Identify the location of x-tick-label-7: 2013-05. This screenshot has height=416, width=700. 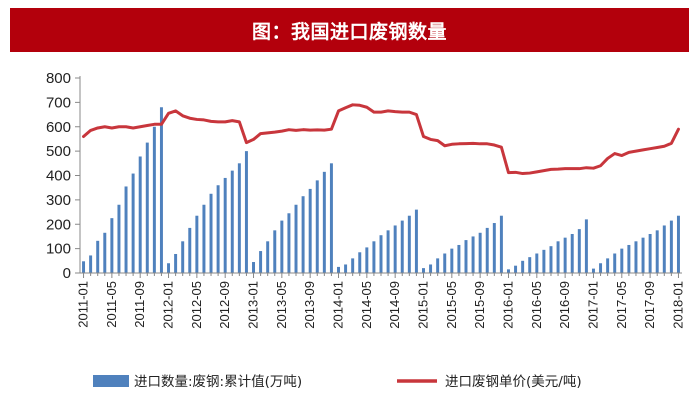
(281, 305).